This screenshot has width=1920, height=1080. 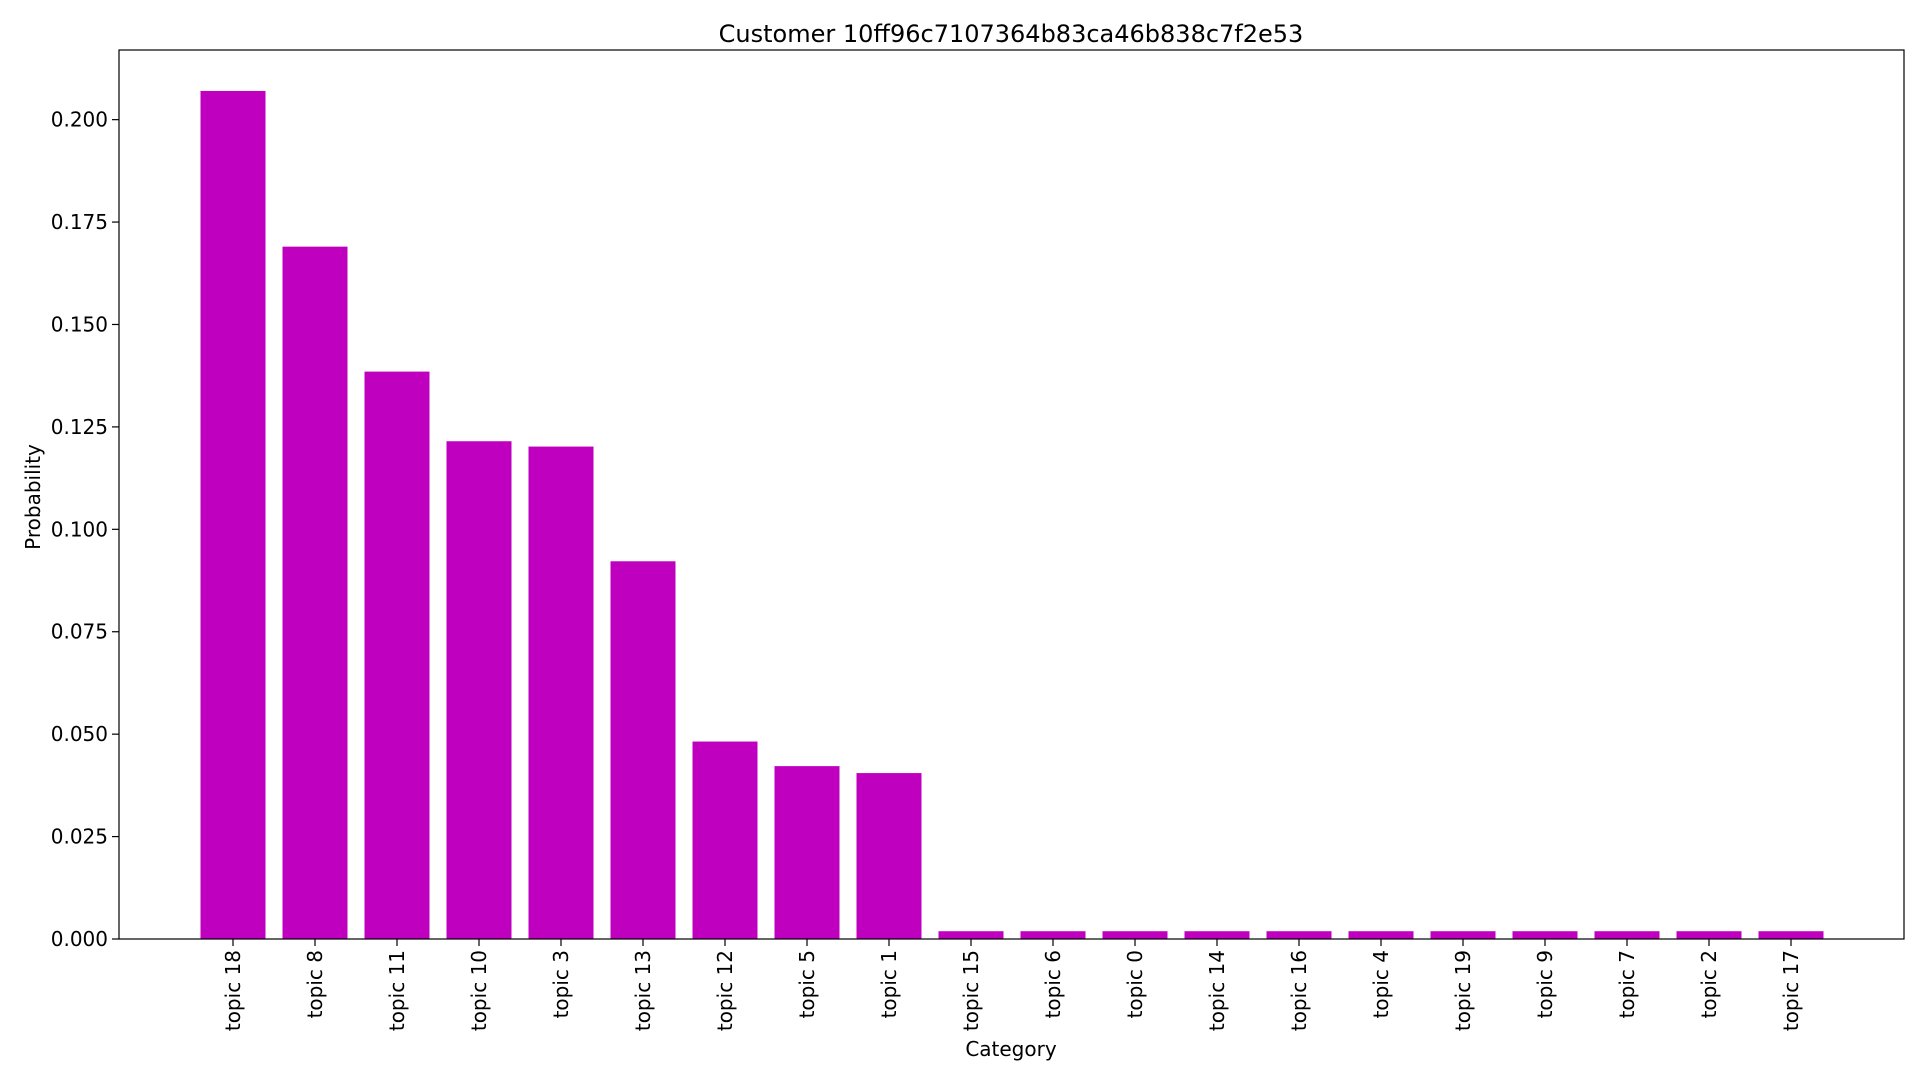 I want to click on x-tick-label: topic 16, so click(x=1299, y=990).